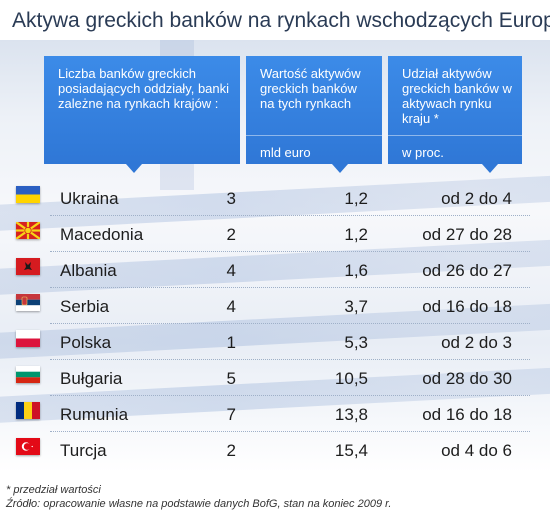 The height and width of the screenshot is (530, 550). What do you see at coordinates (356, 270) in the screenshot?
I see `assets-value: 1,6` at bounding box center [356, 270].